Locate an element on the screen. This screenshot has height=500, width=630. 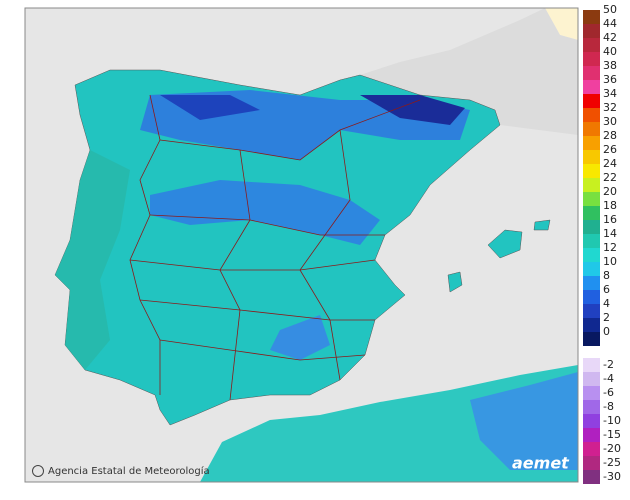
pyrenees-cold is located at coordinates (412, 110).